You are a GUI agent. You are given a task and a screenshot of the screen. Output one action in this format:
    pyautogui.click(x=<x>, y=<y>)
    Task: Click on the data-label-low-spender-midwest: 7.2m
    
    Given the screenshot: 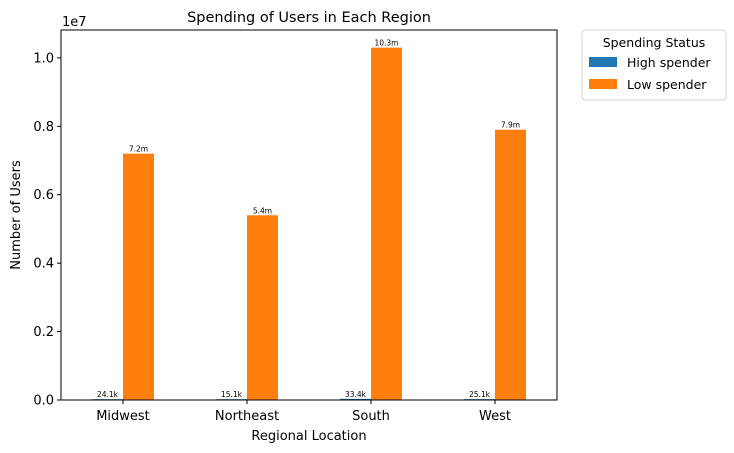 What is the action you would take?
    pyautogui.click(x=138, y=149)
    